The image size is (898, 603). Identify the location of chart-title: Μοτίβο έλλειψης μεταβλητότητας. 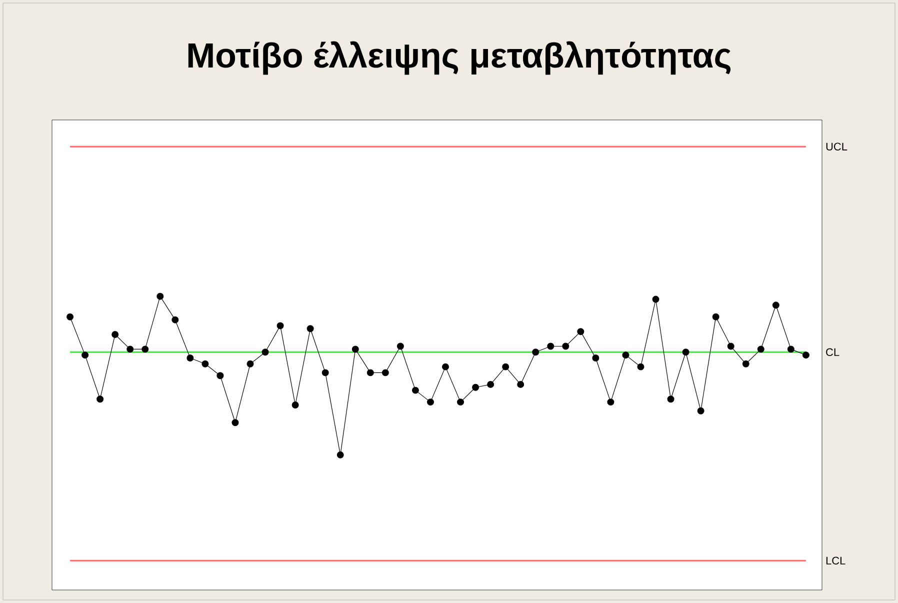
(459, 58).